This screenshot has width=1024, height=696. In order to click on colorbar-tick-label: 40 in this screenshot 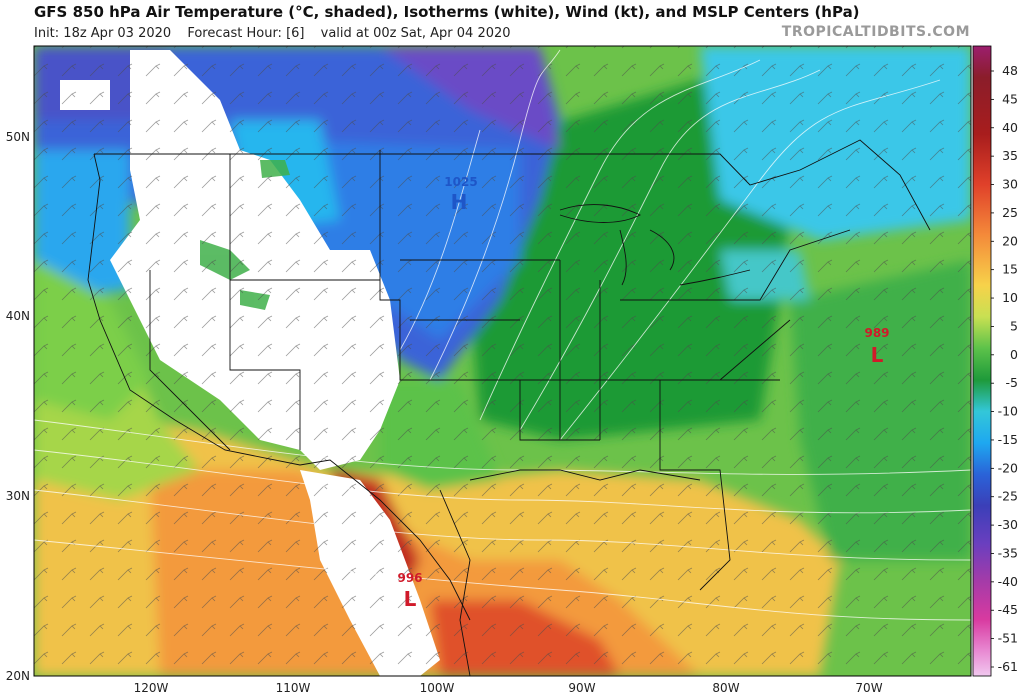, I will do `click(1010, 127)`.